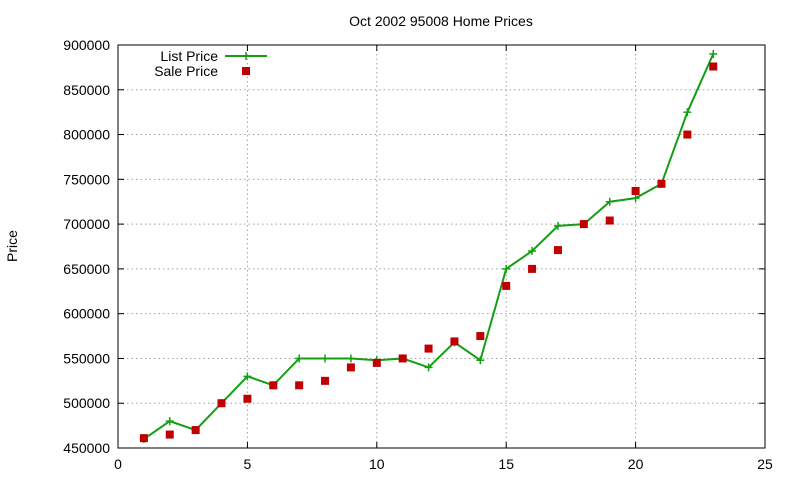  Describe the element at coordinates (86, 314) in the screenshot. I see `y-tick-label: 600000` at that location.